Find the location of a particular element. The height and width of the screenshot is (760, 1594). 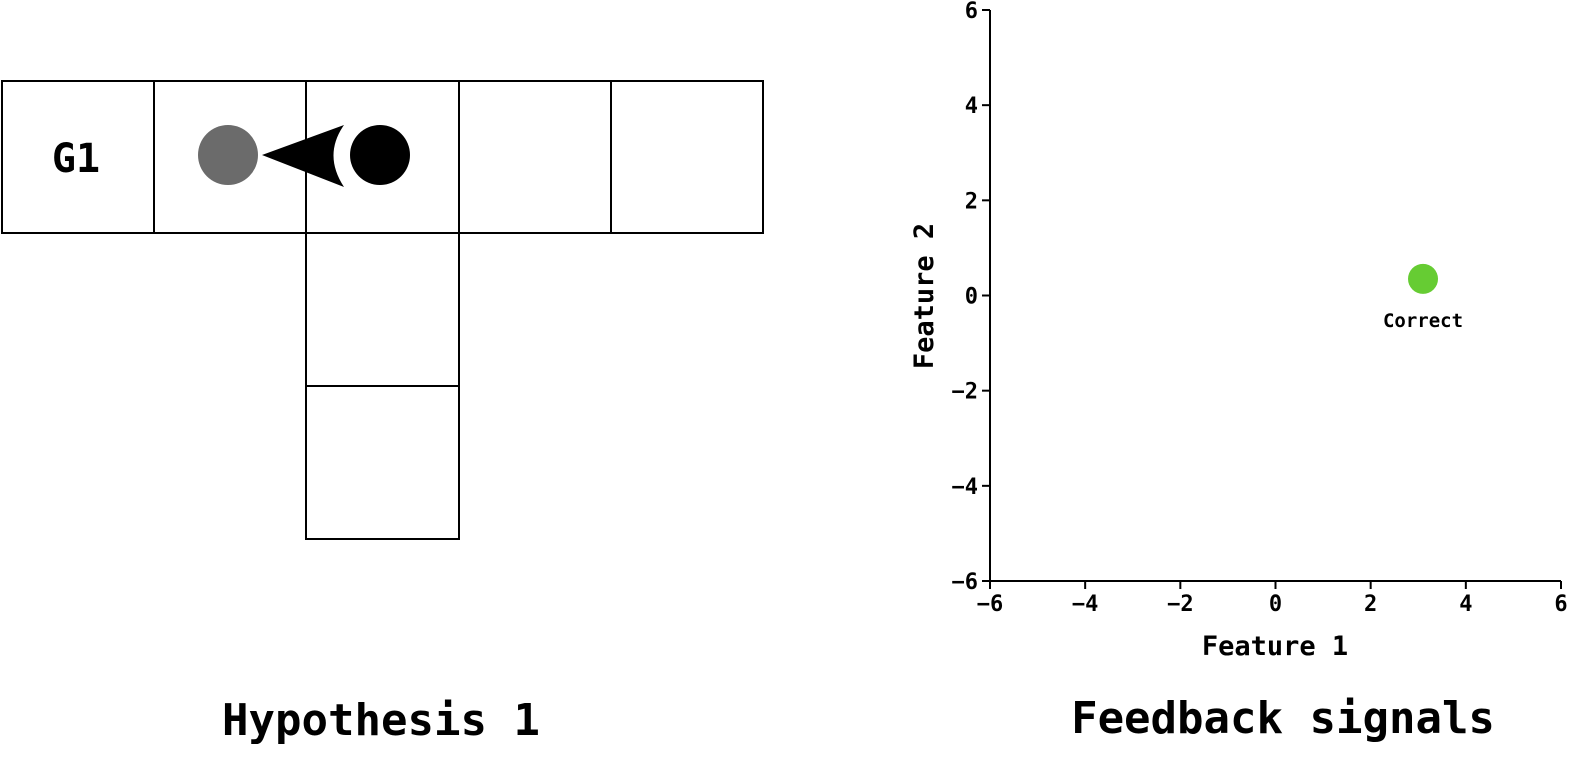

previous-position-marker is located at coordinates (228, 155).